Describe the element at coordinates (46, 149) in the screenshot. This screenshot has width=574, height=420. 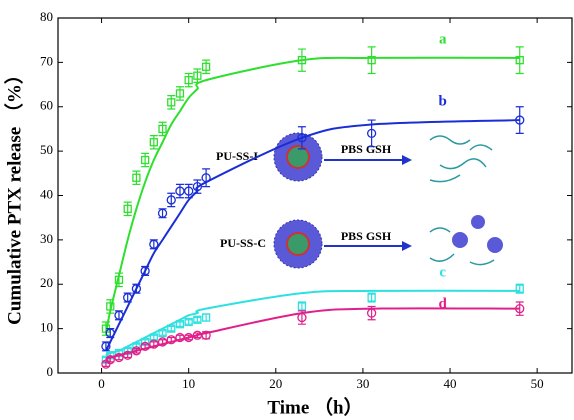
I see `y-tick-label: 50` at that location.